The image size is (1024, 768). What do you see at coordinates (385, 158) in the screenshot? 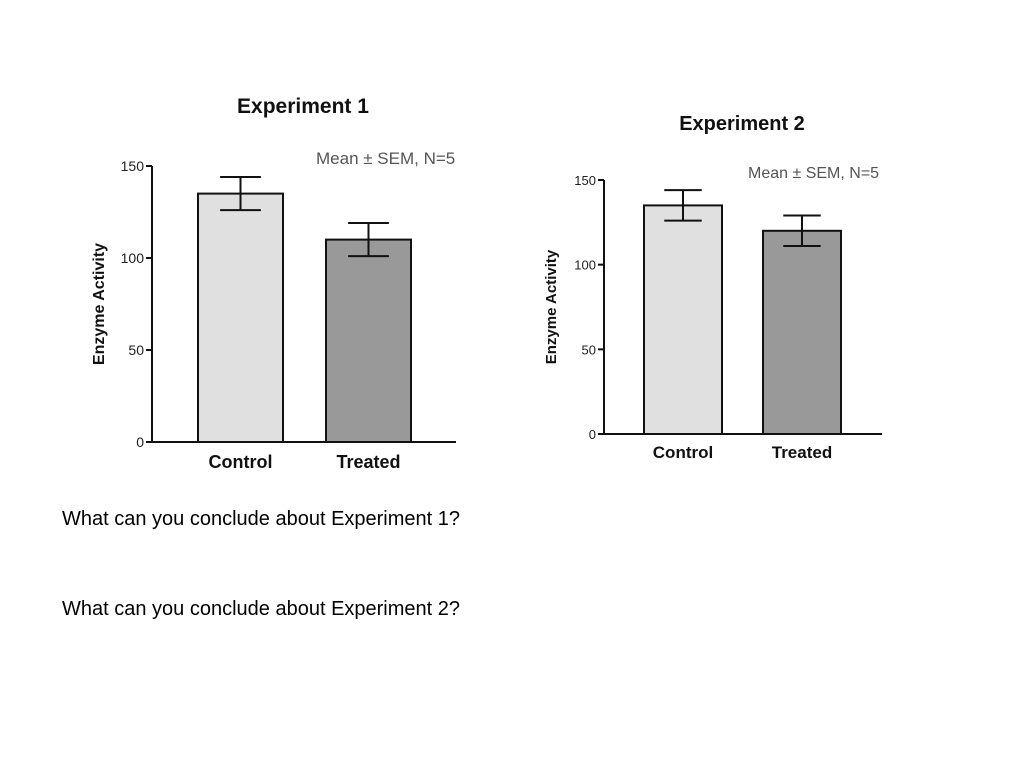
I see `chart-1-stats-note: Mean ± SEM, N=5` at bounding box center [385, 158].